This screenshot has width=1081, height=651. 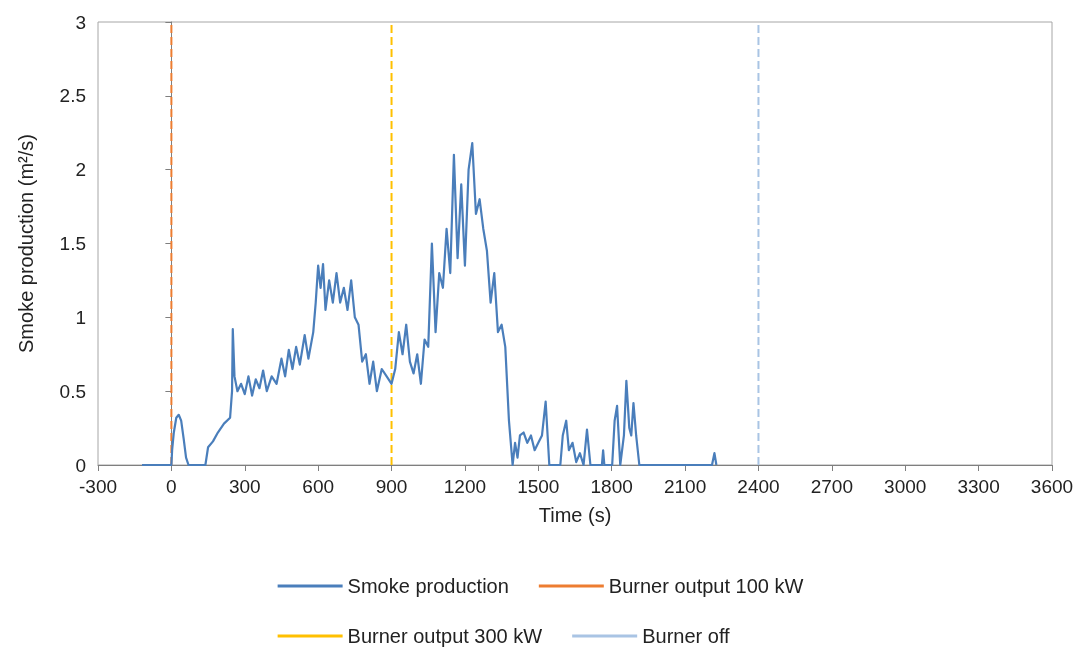 What do you see at coordinates (758, 486) in the screenshot?
I see `x-tick-label: 2400` at bounding box center [758, 486].